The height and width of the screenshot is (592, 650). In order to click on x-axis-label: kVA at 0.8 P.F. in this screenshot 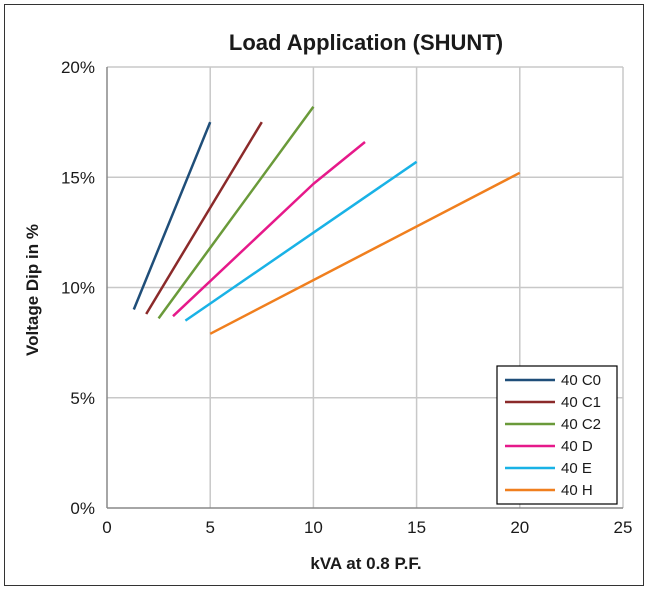, I will do `click(365, 563)`.